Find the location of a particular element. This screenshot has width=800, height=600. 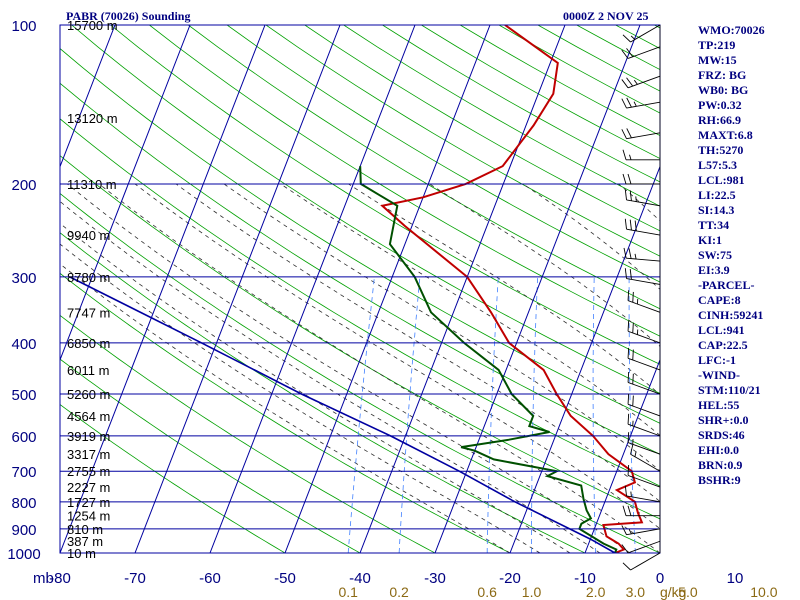

mixing-ratio-label: 2.0 is located at coordinates (596, 592).